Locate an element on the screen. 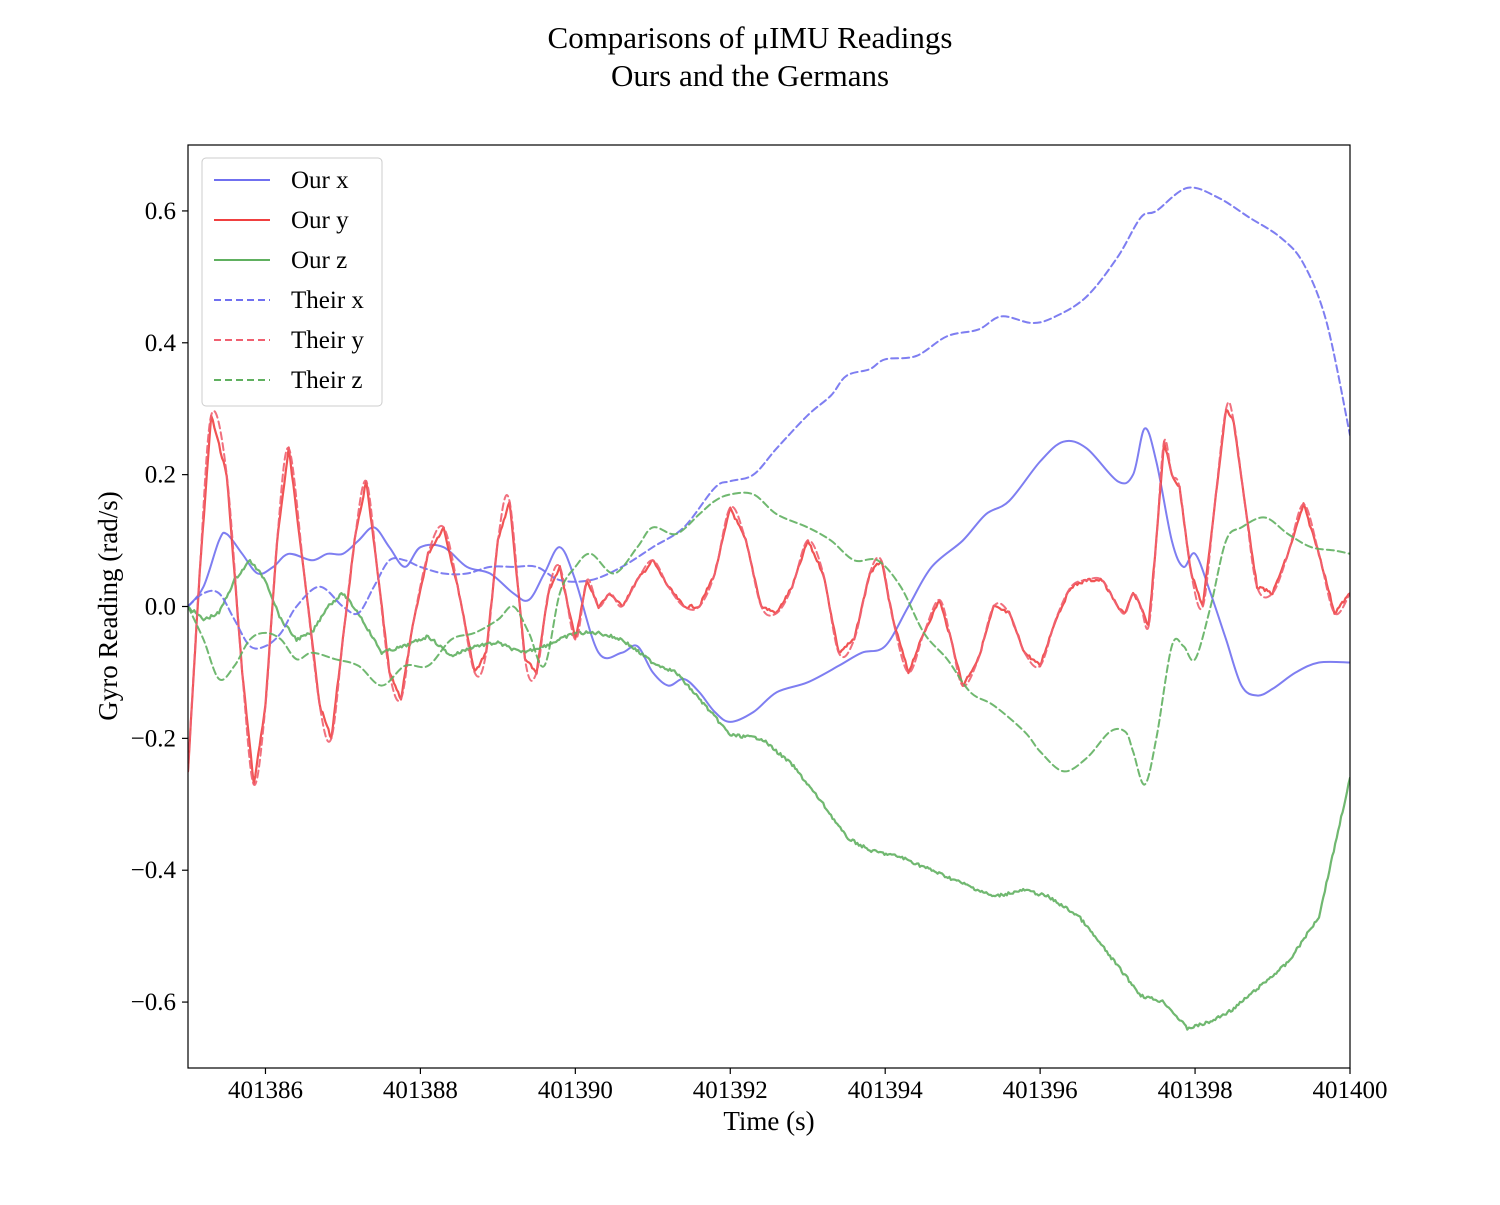 This screenshot has width=1500, height=1205. y-axis-label: Gyro Reading (rad/s) is located at coordinates (108, 605).